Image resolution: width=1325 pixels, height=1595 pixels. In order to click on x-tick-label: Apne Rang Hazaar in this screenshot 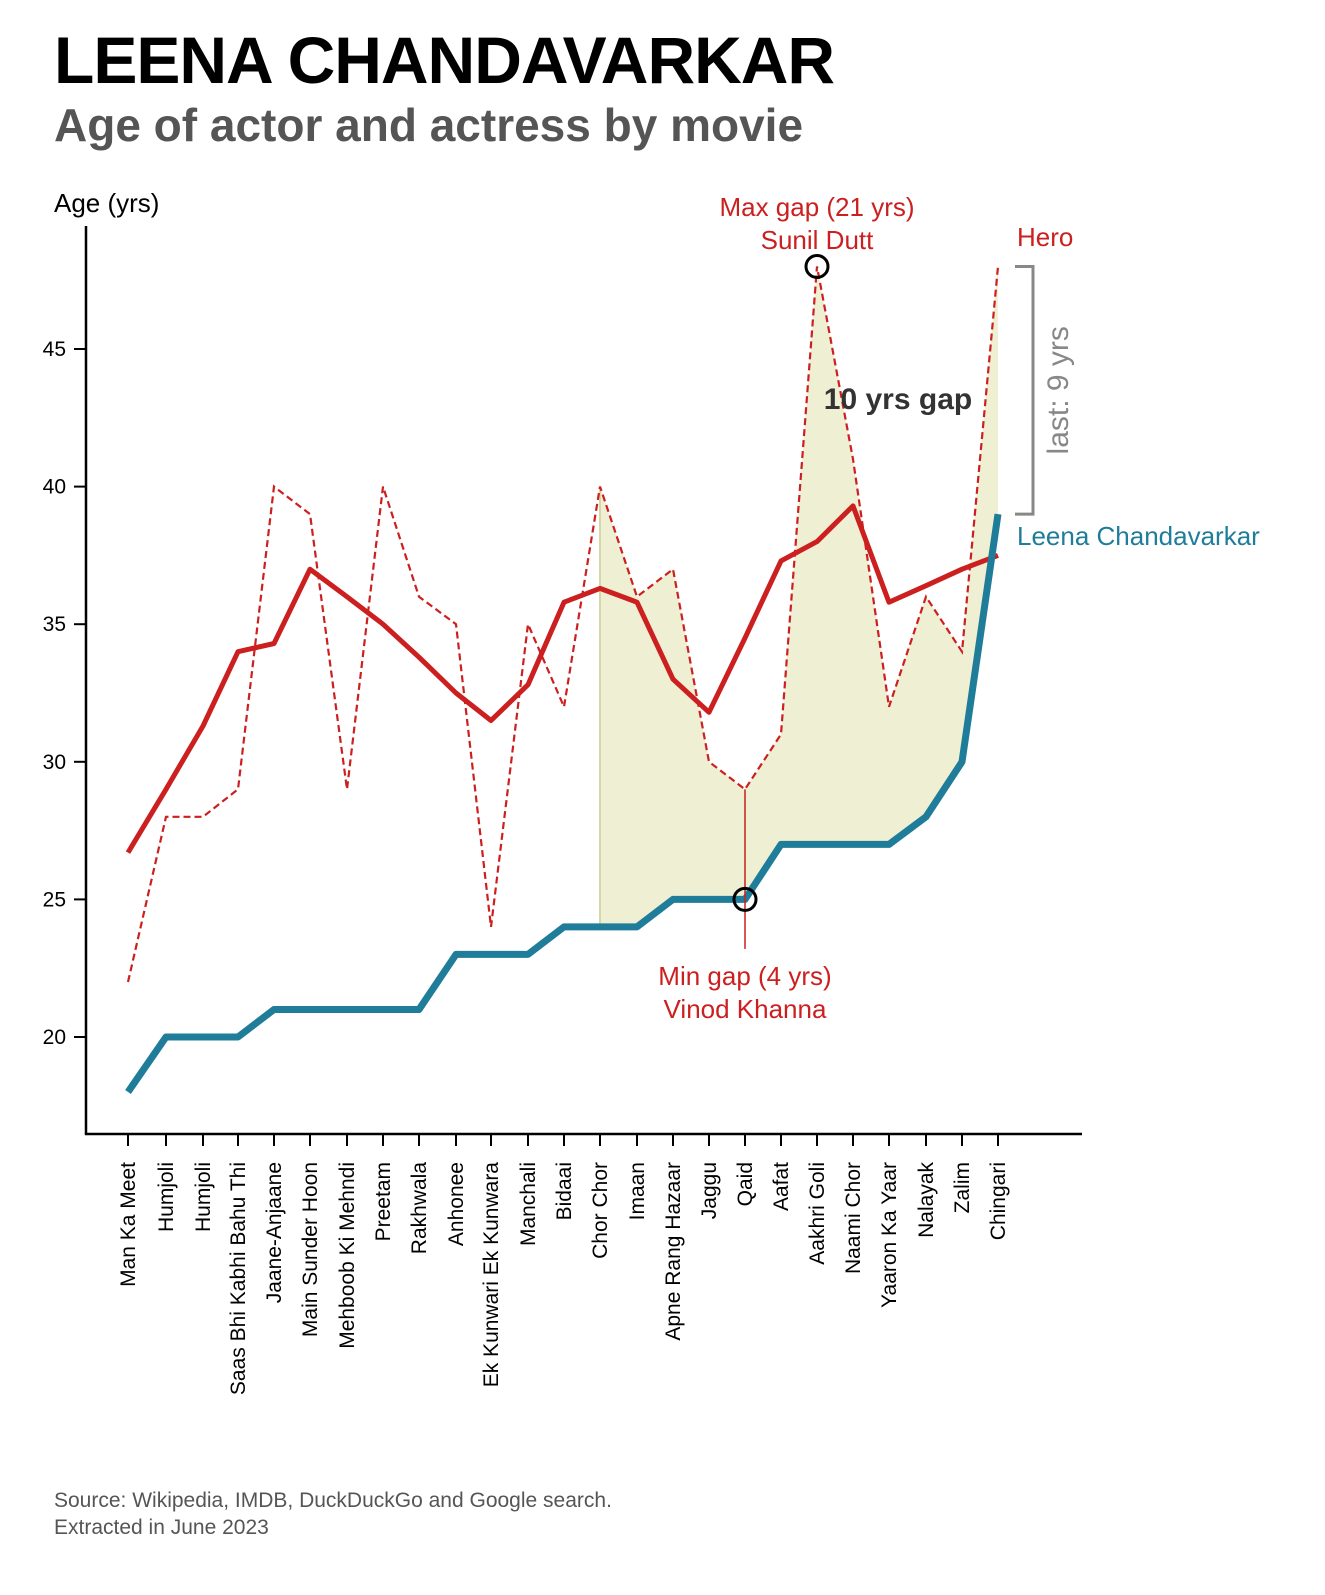, I will do `click(673, 1251)`.